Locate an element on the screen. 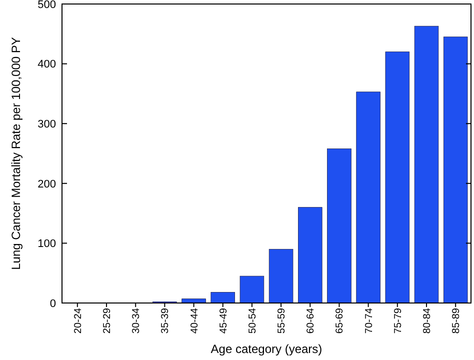 This screenshot has height=360, width=474. x-tick-label: 35-39 is located at coordinates (166, 321).